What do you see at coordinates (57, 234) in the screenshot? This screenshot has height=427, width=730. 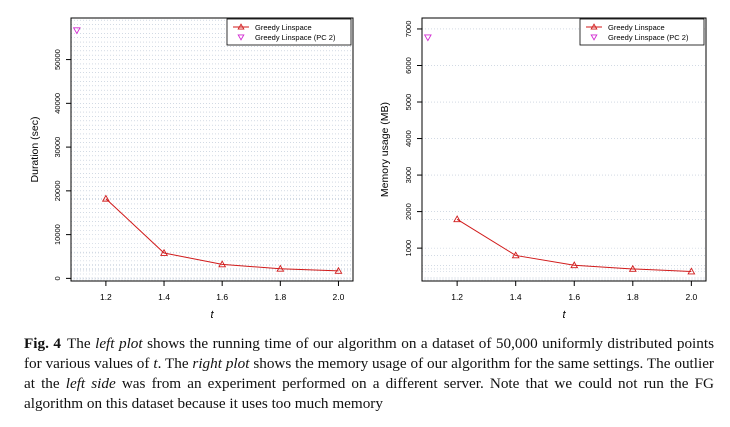 I see `y-tick-label: 10000` at bounding box center [57, 234].